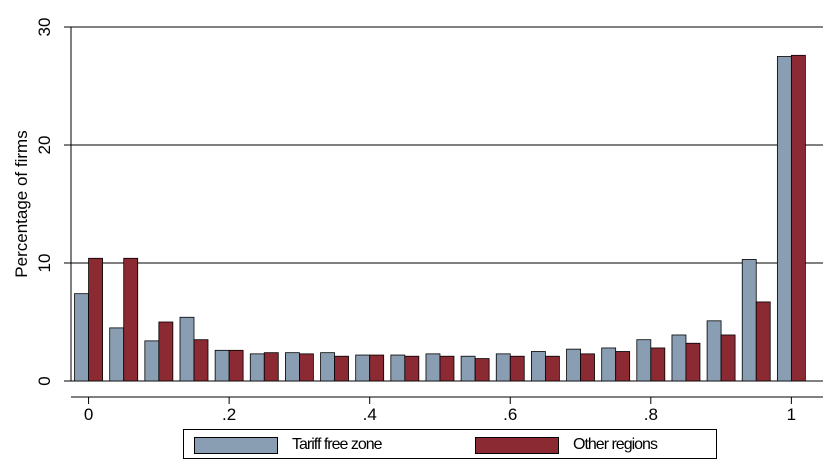 This screenshot has width=831, height=464. Describe the element at coordinates (44, 145) in the screenshot. I see `y-tick-label-2: 20` at that location.